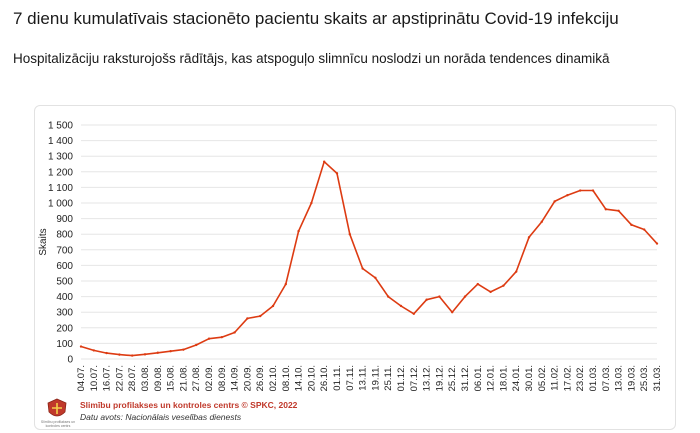 This screenshot has height=433, width=700. What do you see at coordinates (145, 378) in the screenshot?
I see `x-tick-label: 03.08.` at bounding box center [145, 378].